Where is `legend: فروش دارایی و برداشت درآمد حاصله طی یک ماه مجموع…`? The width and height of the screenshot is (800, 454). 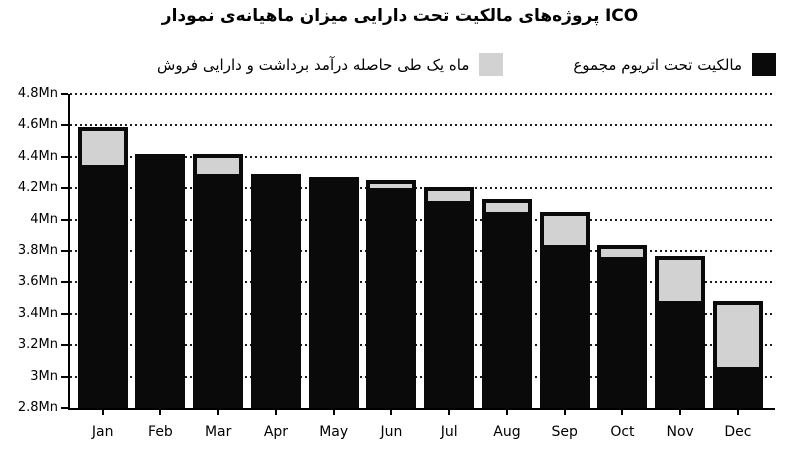
legend: فروش دارایی و برداشت درآمد حاصله طی یک ماه مجموع… is located at coordinates (466, 64).